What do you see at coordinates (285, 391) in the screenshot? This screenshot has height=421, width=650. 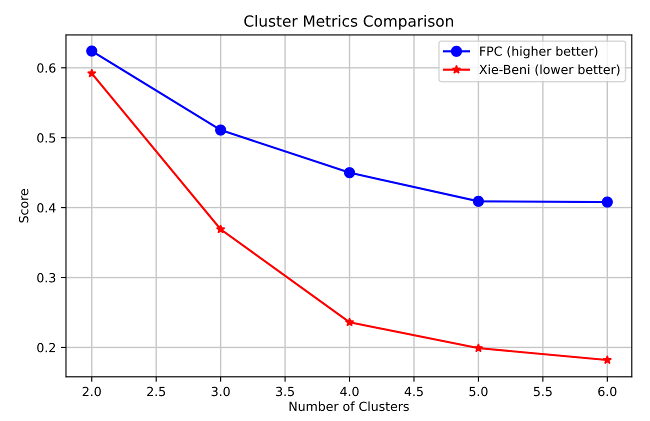 I see `x-tick-label: 3.5` at bounding box center [285, 391].